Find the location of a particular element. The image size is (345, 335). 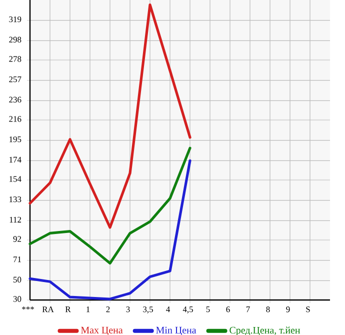

y-tick-label: 216 is located at coordinates (15, 119).